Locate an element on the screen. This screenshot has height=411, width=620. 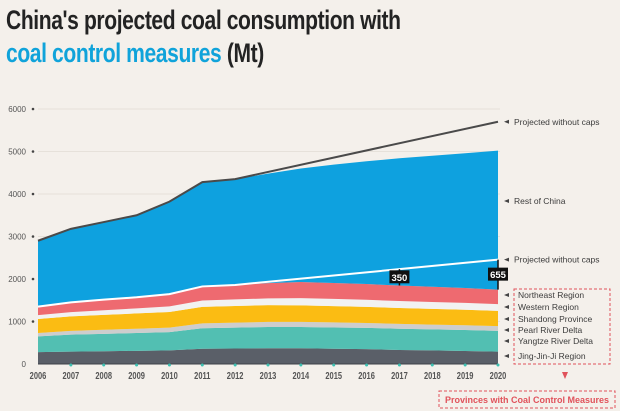
x-tick-label: 2015 is located at coordinates (333, 375).